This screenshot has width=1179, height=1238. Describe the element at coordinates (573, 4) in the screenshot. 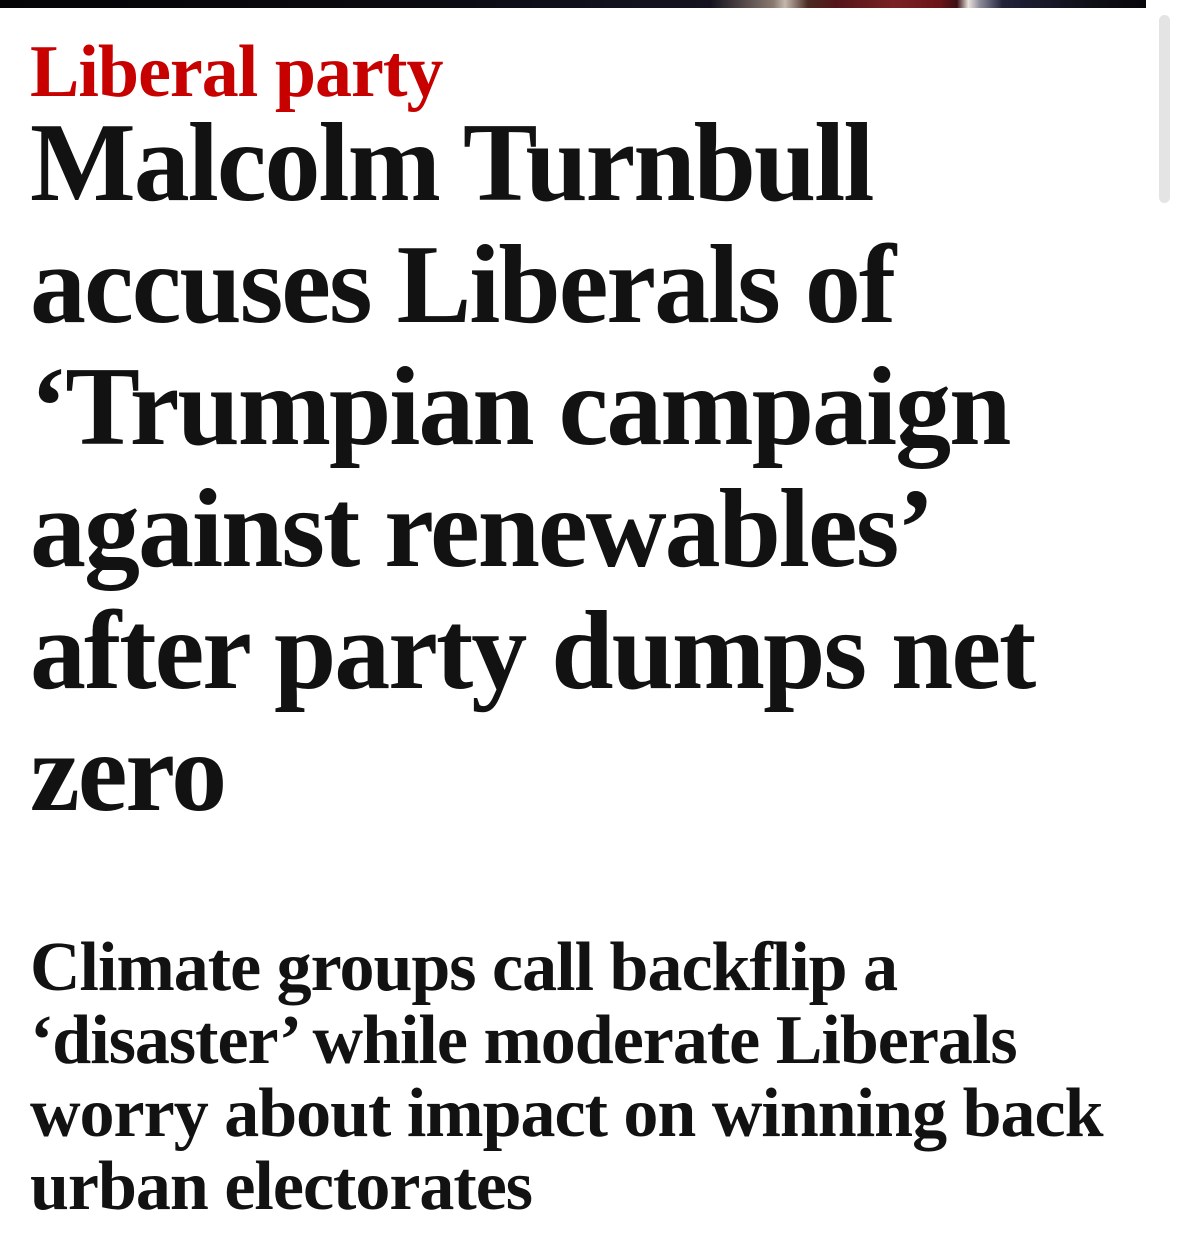

I see `hero-image-bottom-edge` at that location.